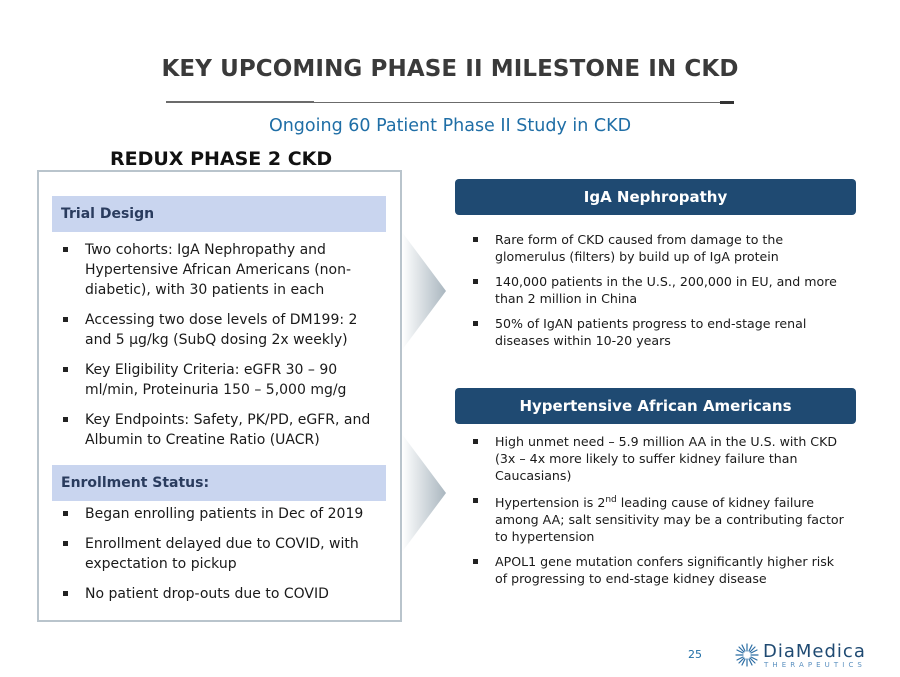  I want to click on list-item: Began enrolling patients in Dec of 2019, so click(215, 514).